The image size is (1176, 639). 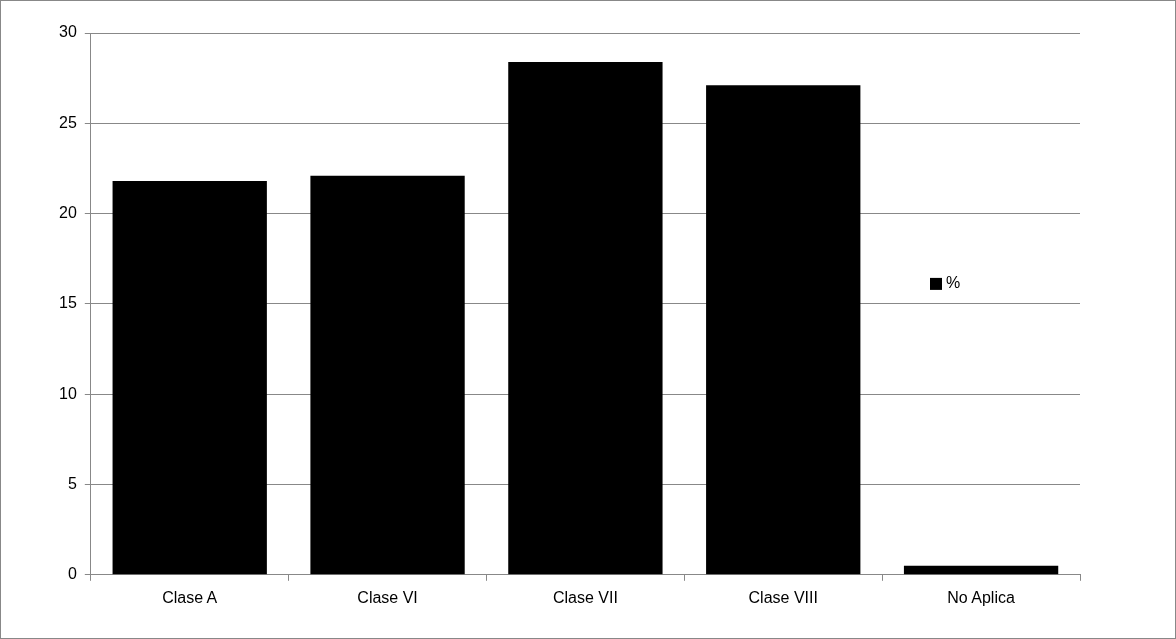 I want to click on x-tick-label: Clase A, so click(x=190, y=597).